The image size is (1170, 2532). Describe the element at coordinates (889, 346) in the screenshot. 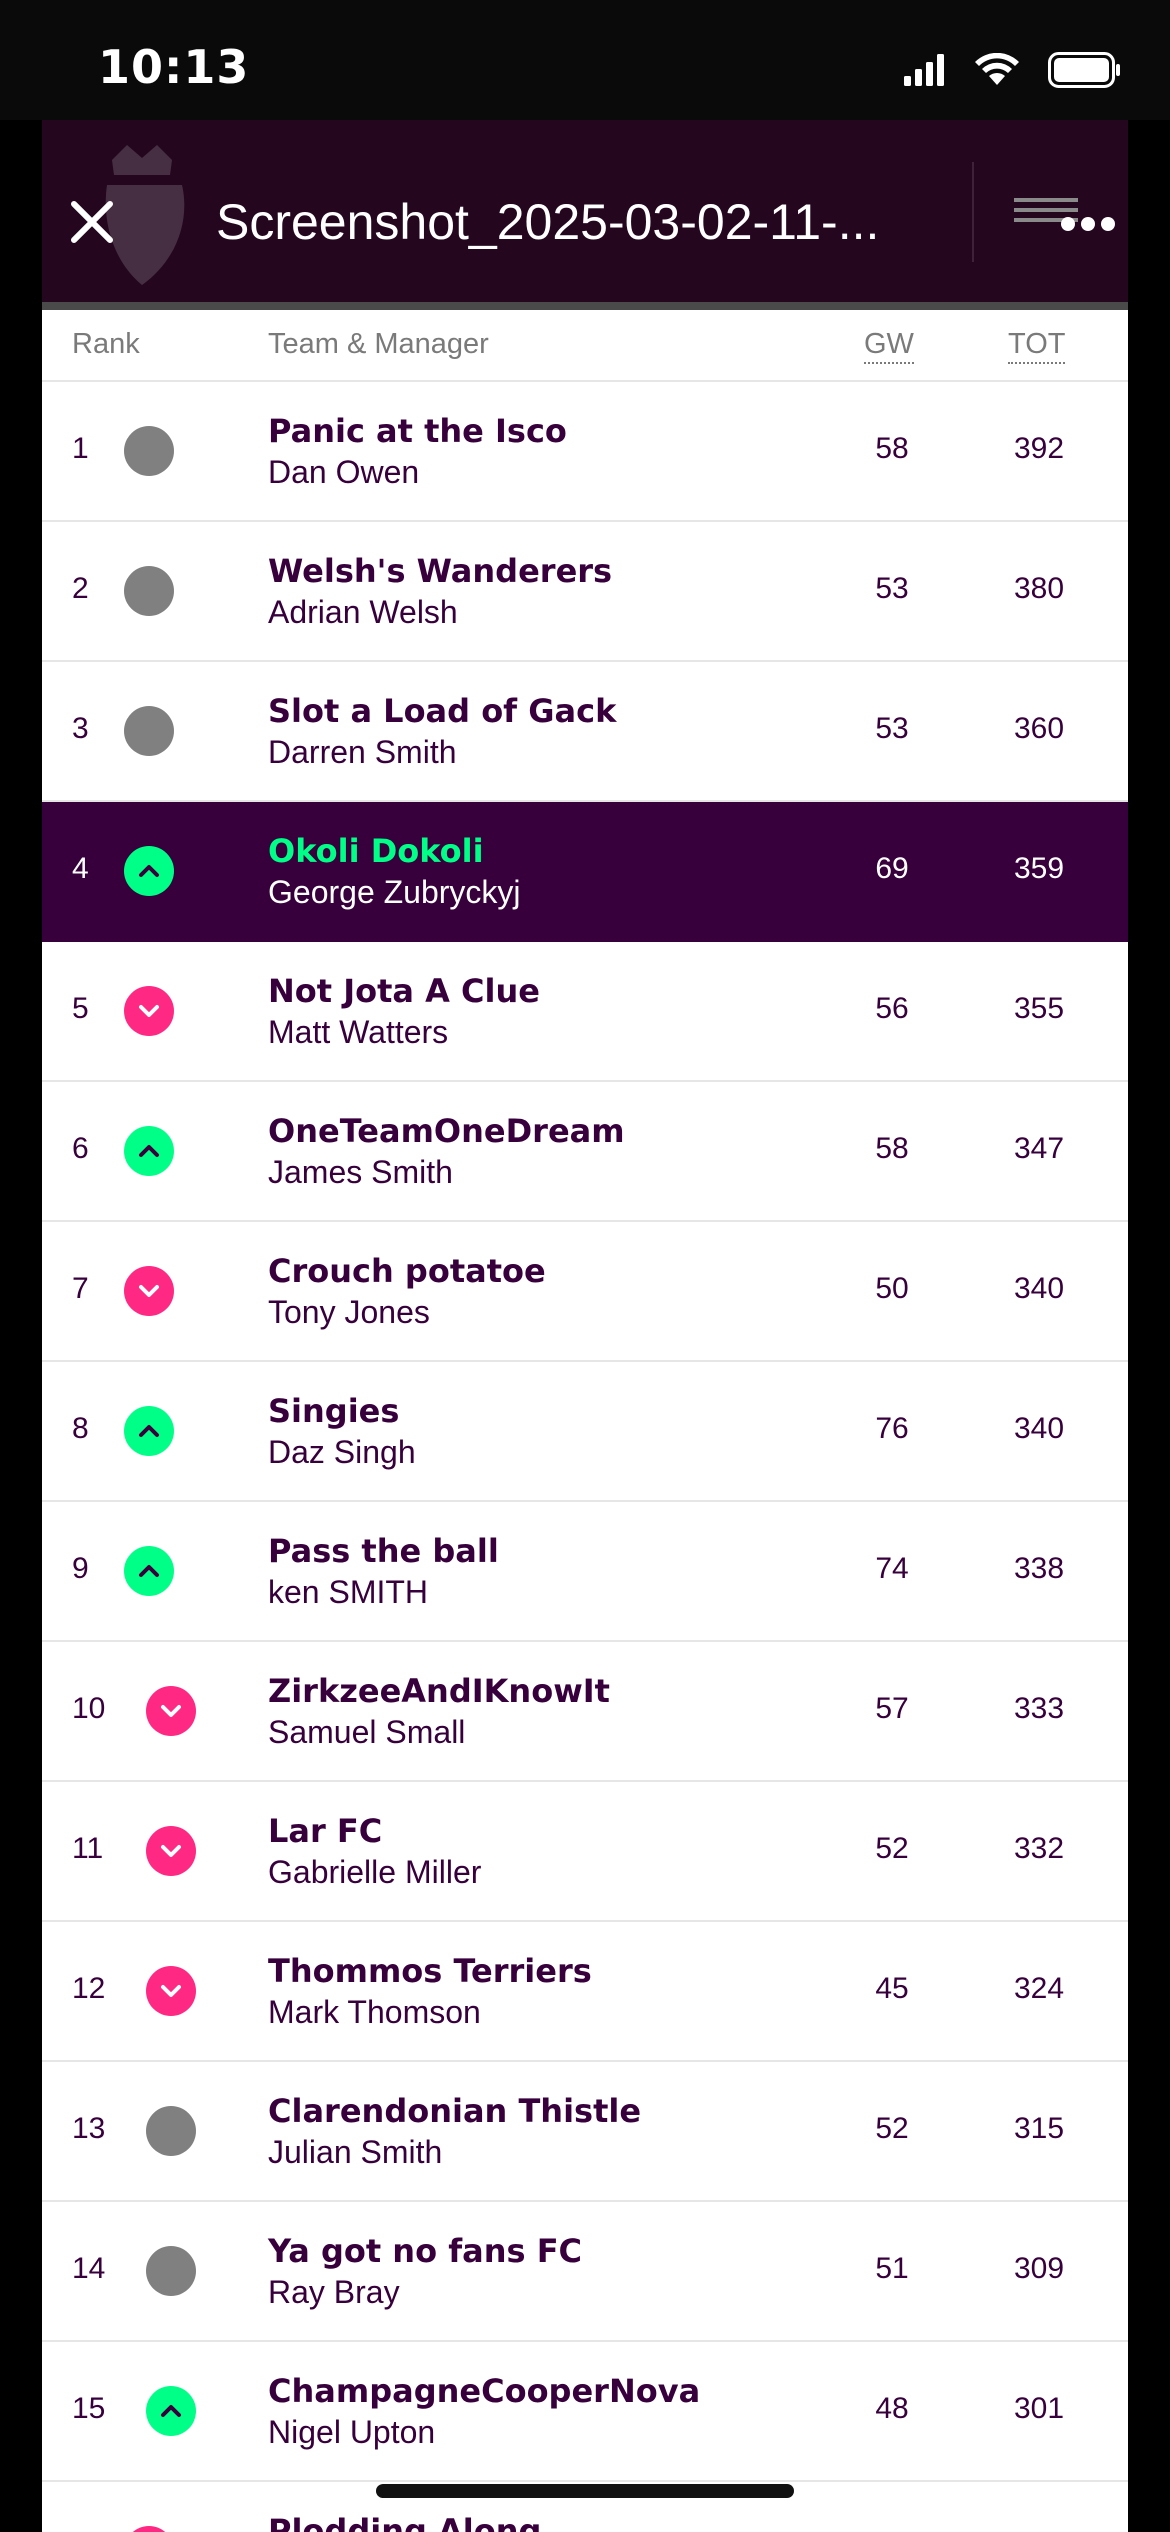

I see `column-gw: GW` at that location.